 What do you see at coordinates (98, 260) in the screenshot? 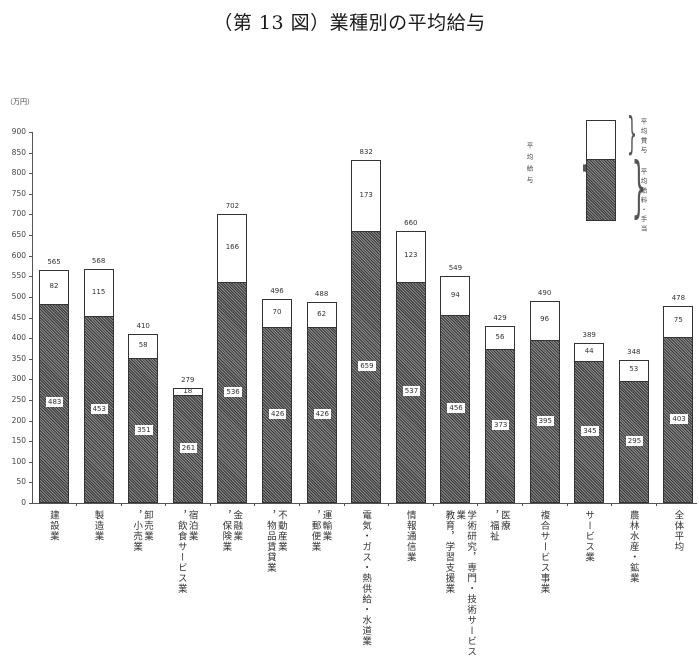
I see `bar-total-label: 568` at bounding box center [98, 260].